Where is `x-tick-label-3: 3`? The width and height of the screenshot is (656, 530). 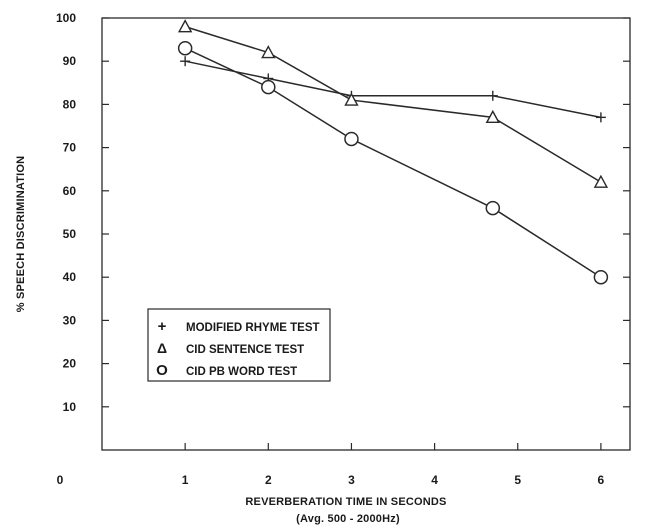 x-tick-label-3: 3 is located at coordinates (351, 480).